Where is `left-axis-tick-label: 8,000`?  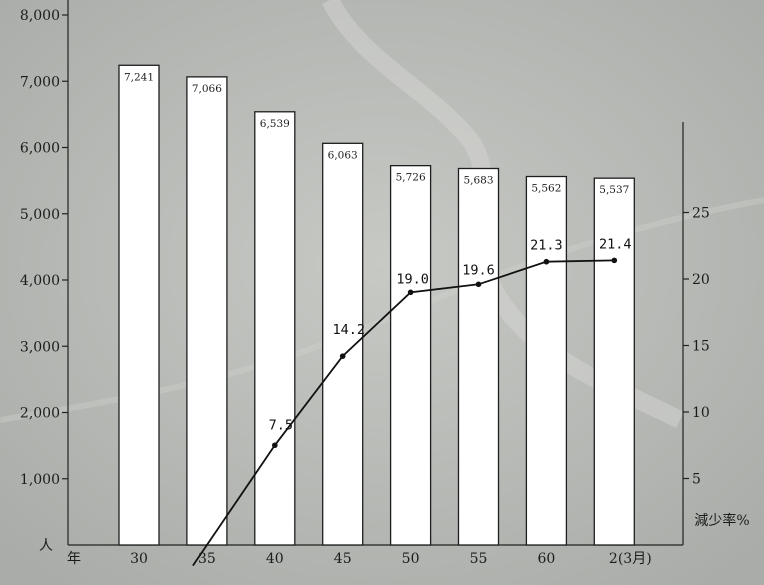 left-axis-tick-label: 8,000 is located at coordinates (40, 16).